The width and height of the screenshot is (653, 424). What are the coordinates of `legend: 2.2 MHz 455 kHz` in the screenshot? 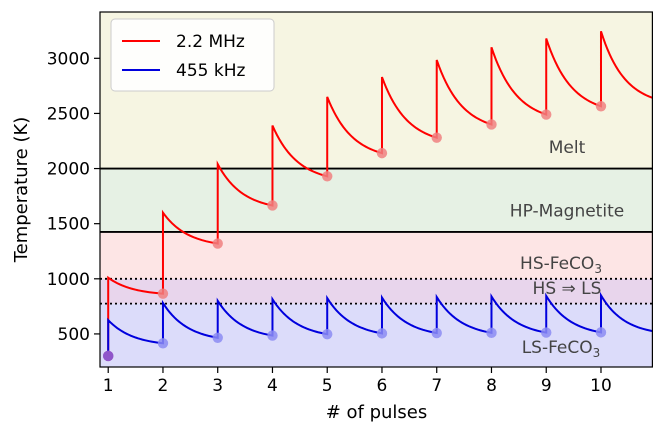 It's located at (192, 55).